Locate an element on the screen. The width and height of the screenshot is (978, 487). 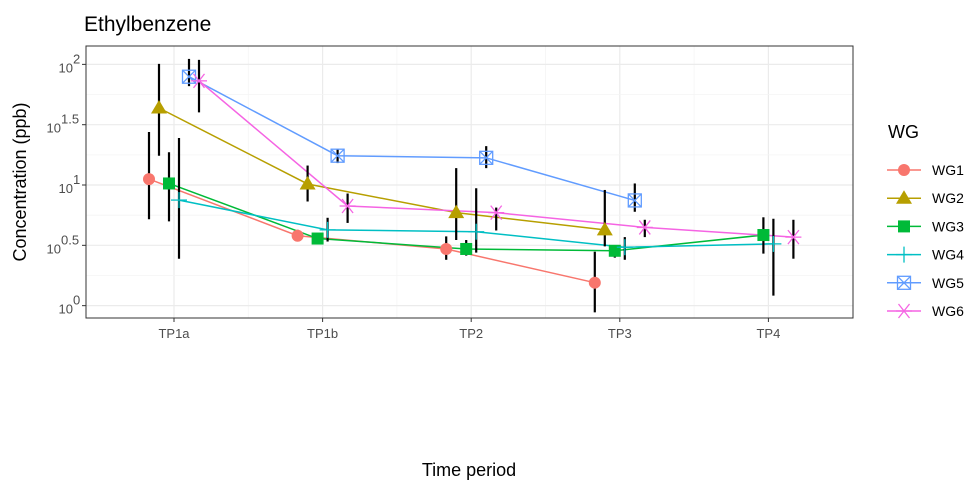
y-tick-label: 10¹ is located at coordinates (70, 184).